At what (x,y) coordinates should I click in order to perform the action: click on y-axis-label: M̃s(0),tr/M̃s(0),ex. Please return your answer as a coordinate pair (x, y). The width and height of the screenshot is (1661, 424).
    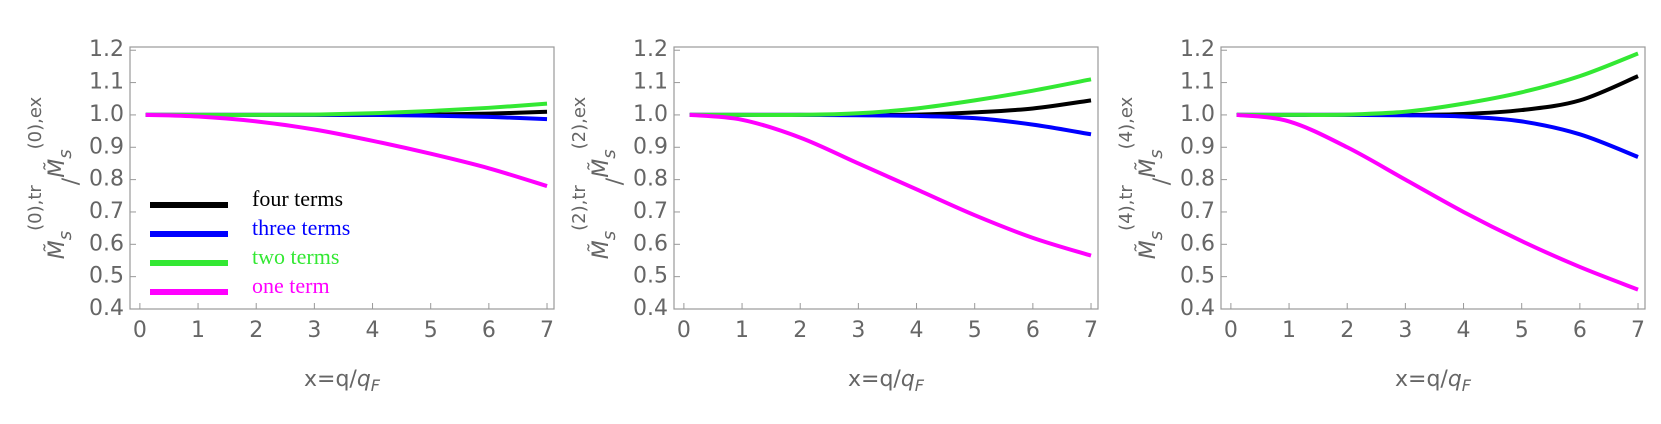
    Looking at the image, I should click on (54, 177).